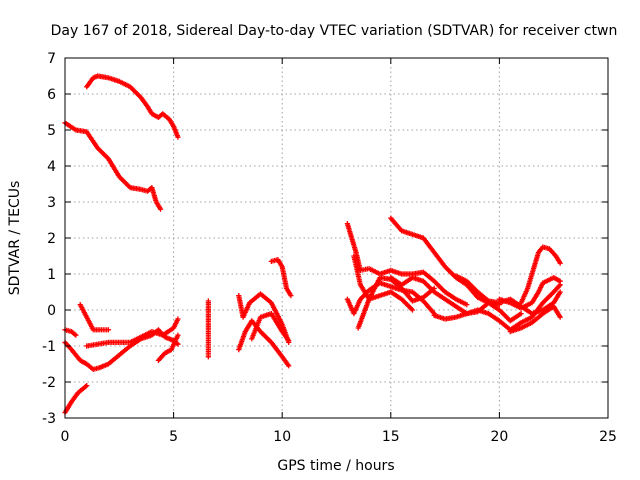 Image resolution: width=640 pixels, height=480 pixels. What do you see at coordinates (499, 437) in the screenshot?
I see `x-tick-label: 20` at bounding box center [499, 437].